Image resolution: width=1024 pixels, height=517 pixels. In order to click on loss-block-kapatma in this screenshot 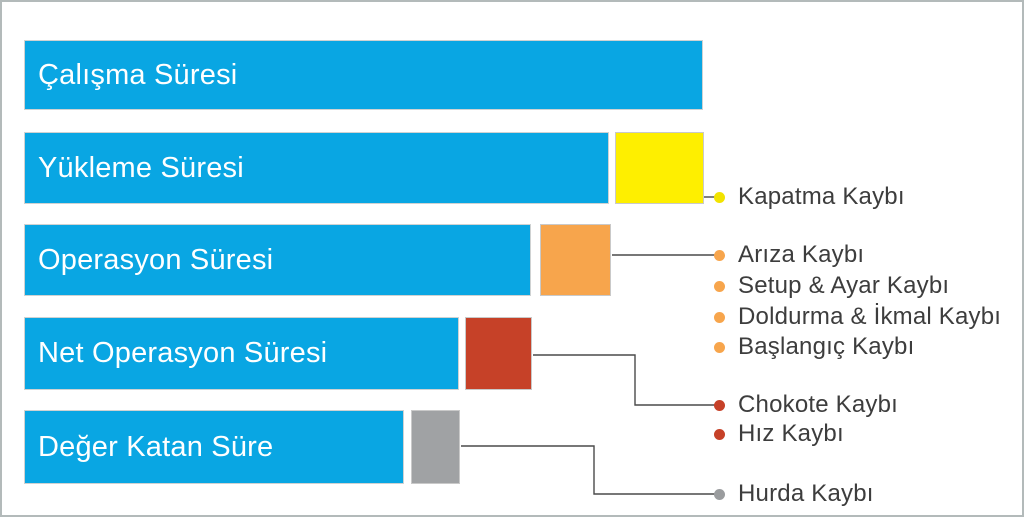, I will do `click(659, 168)`.